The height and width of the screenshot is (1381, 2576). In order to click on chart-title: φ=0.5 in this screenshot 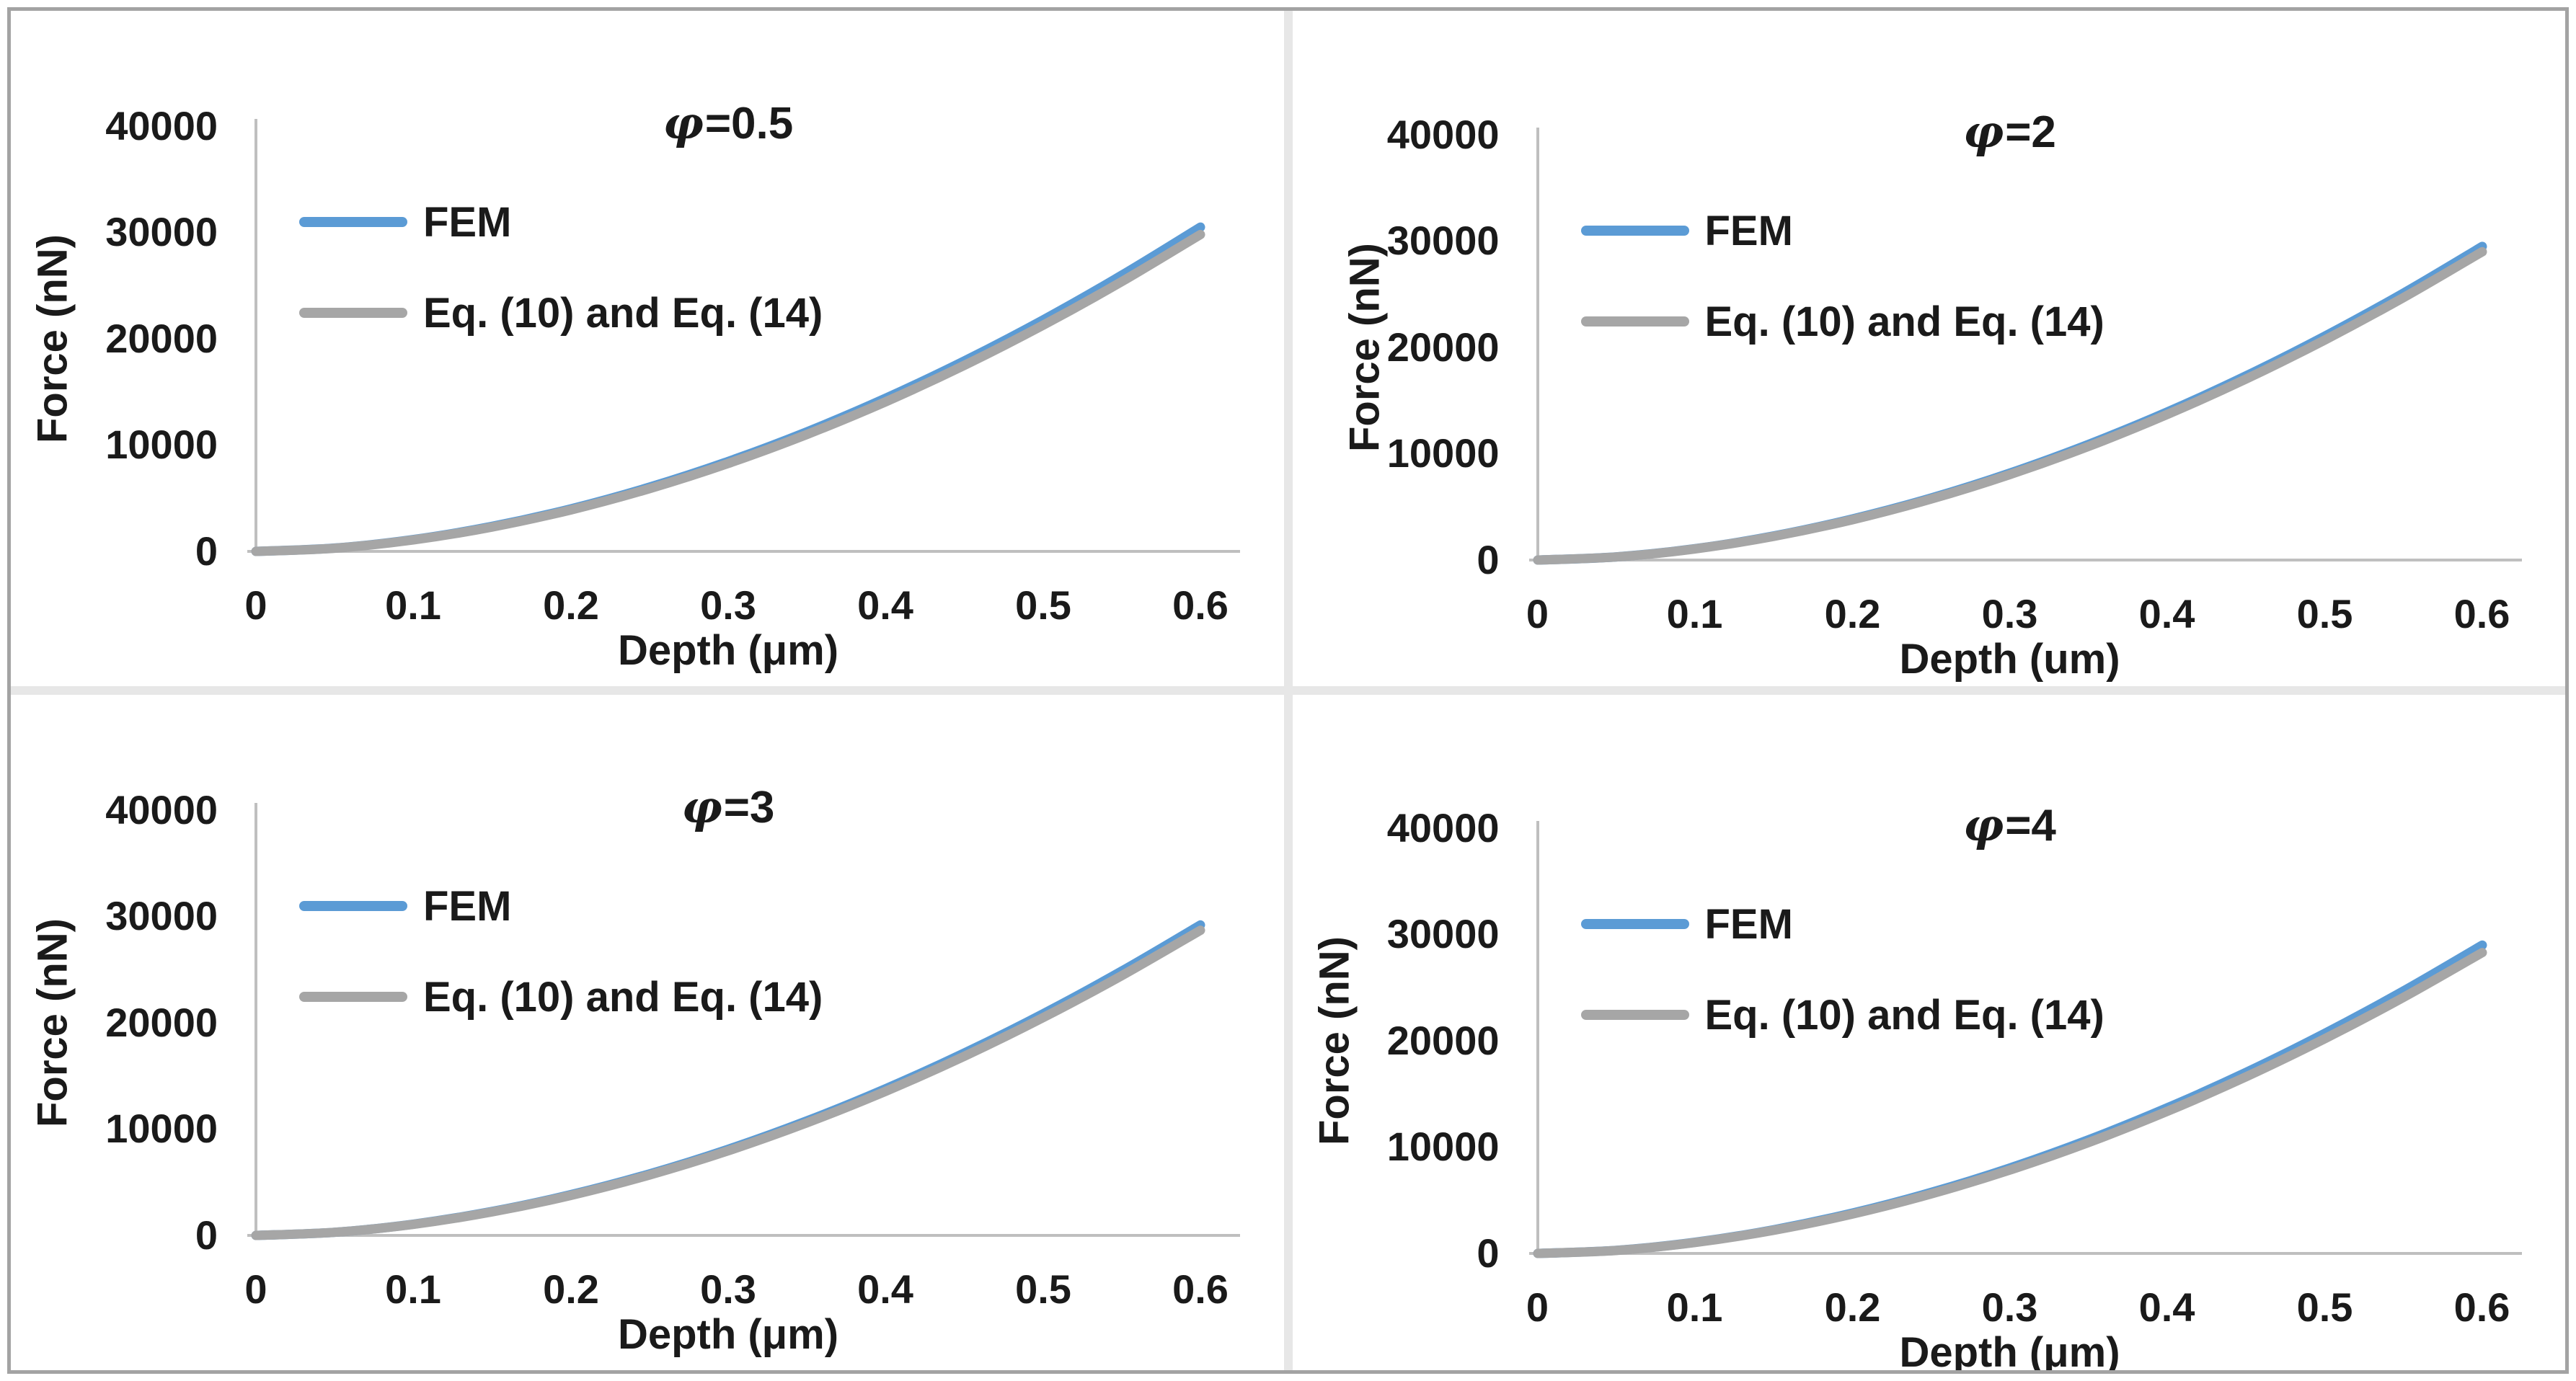, I will do `click(728, 123)`.